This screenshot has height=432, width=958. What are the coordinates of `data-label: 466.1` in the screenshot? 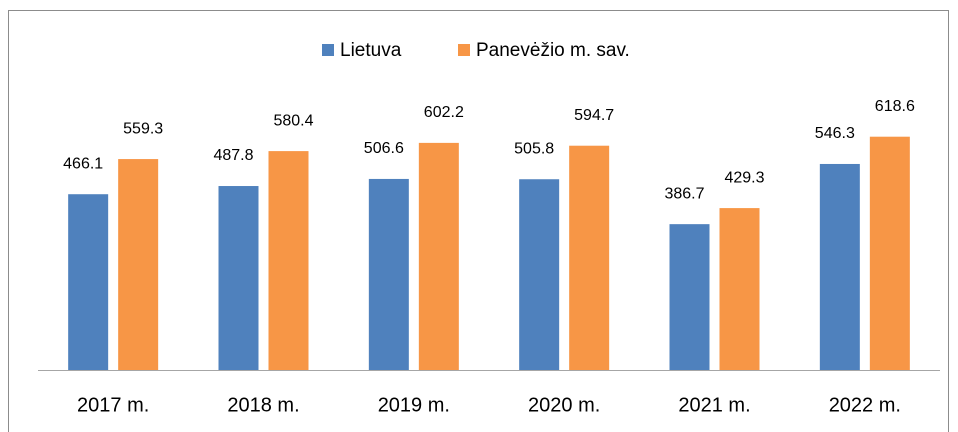 It's located at (83, 163).